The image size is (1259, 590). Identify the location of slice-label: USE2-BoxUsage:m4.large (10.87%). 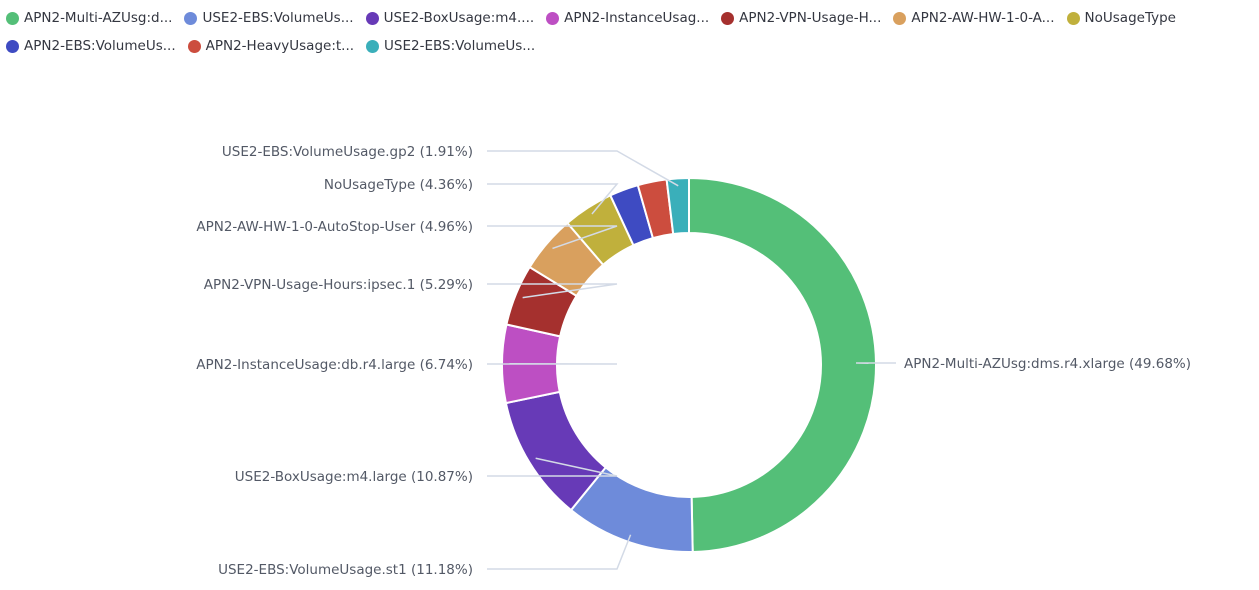
(354, 477).